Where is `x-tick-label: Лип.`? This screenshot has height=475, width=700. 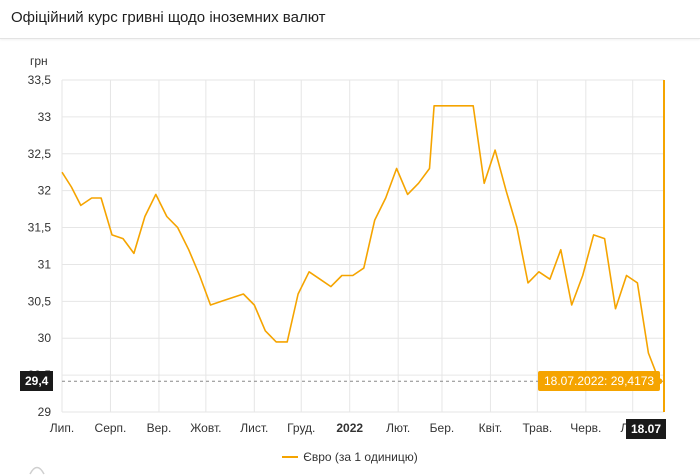
x-tick-label: Лип. is located at coordinates (62, 428).